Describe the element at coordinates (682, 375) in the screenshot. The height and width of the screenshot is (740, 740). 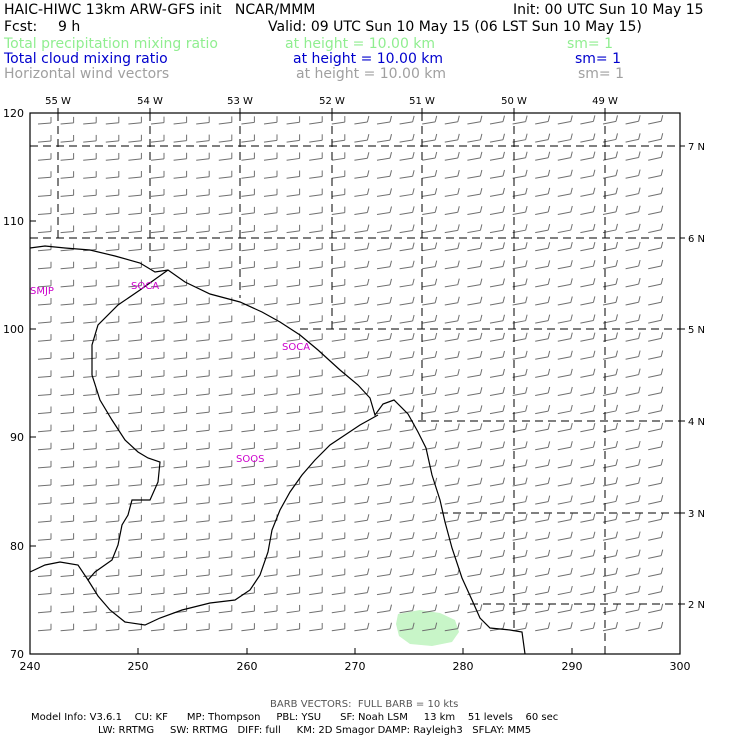
I see `right-lat-ticks` at that location.